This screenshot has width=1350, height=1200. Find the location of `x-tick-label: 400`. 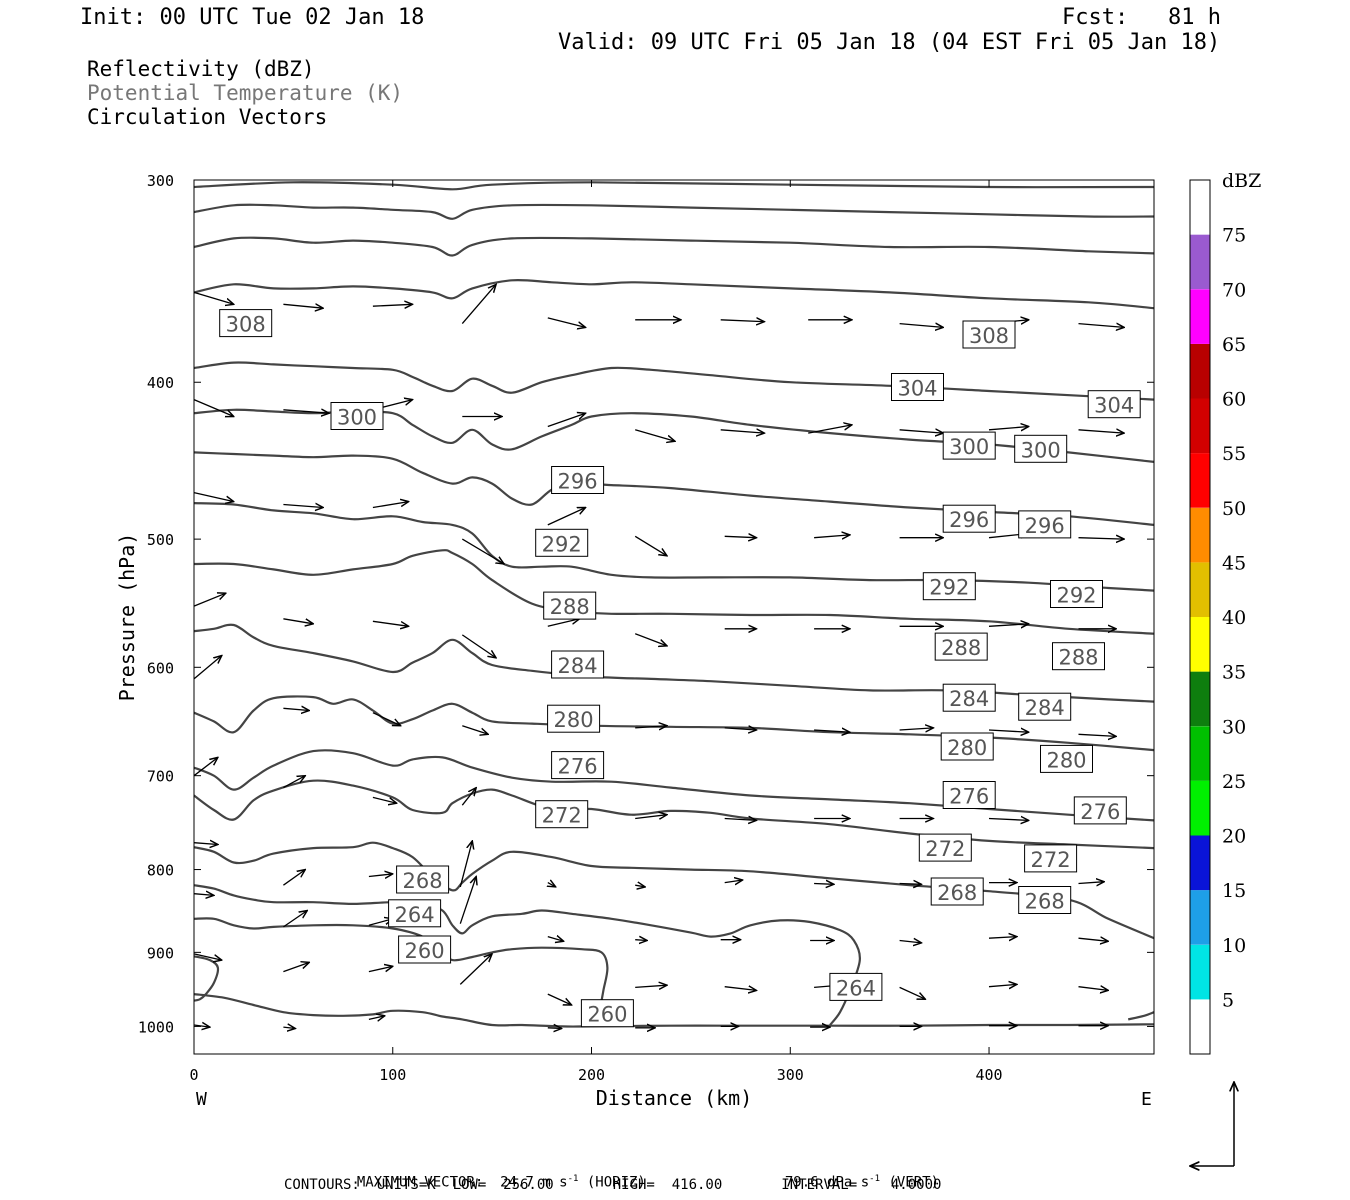

x-tick-label: 400 is located at coordinates (988, 1075).